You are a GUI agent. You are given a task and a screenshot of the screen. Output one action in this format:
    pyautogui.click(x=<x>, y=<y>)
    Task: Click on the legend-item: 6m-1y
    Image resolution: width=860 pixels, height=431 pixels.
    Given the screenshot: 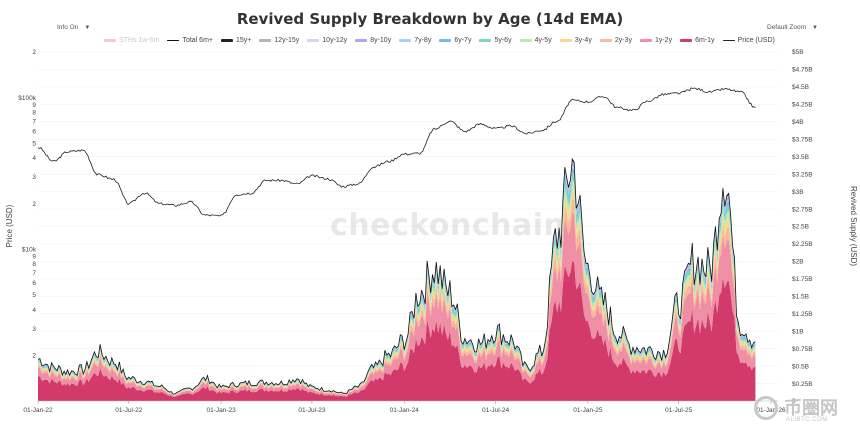 What is the action you would take?
    pyautogui.click(x=697, y=40)
    